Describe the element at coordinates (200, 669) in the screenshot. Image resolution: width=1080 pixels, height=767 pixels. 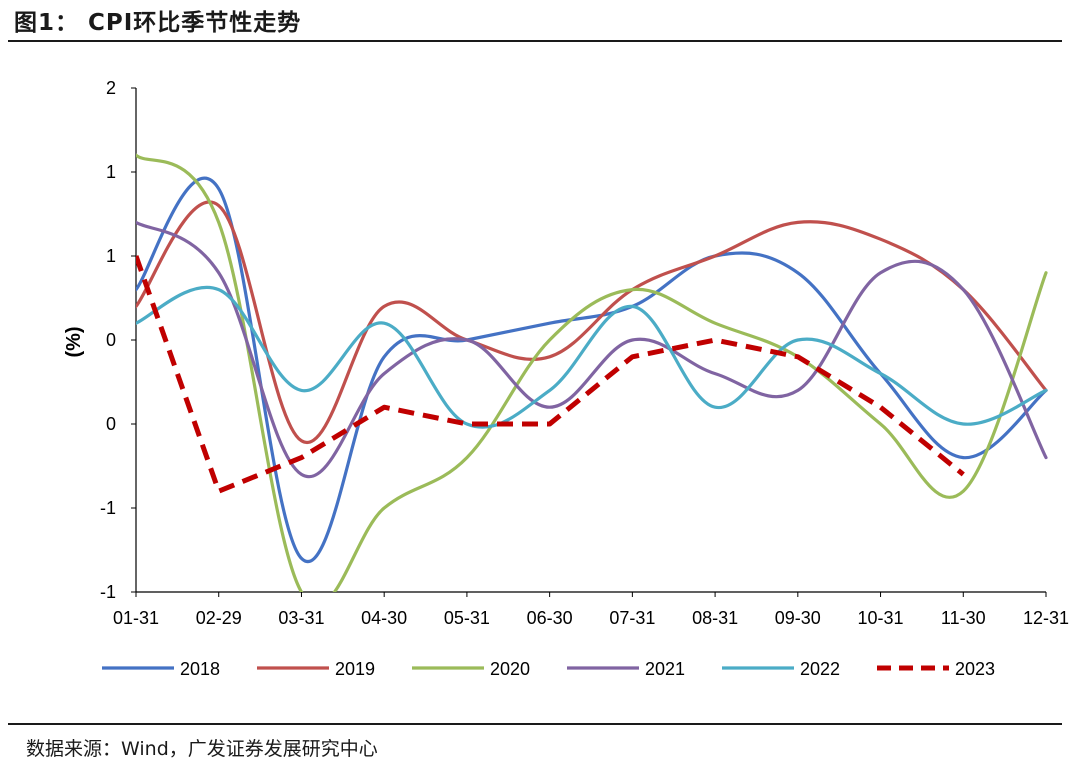
I see `legend-label-2018: 2018` at that location.